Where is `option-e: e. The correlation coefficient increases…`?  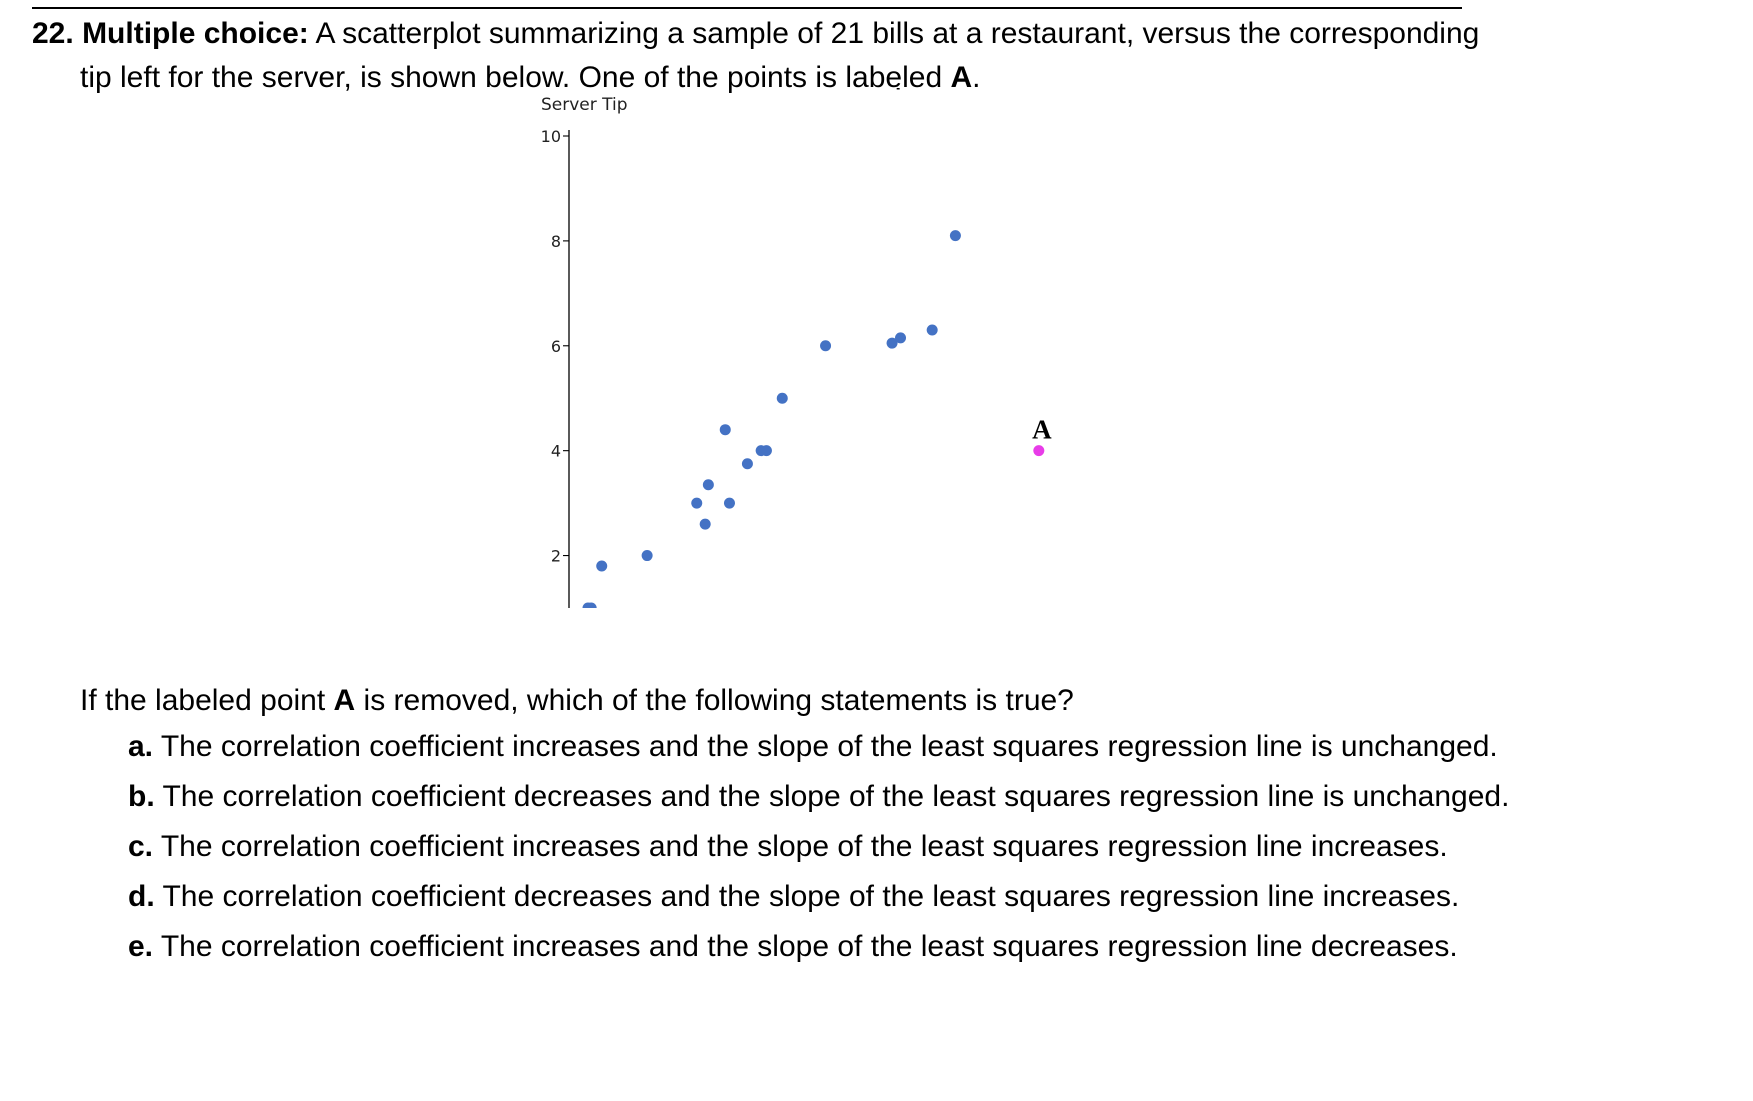
option-e: e. The correlation coefficient increases… is located at coordinates (908, 947).